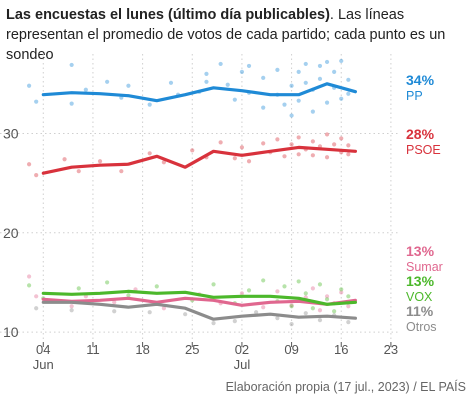  What do you see at coordinates (199, 160) in the screenshot?
I see `series-line-psoe` at bounding box center [199, 160].